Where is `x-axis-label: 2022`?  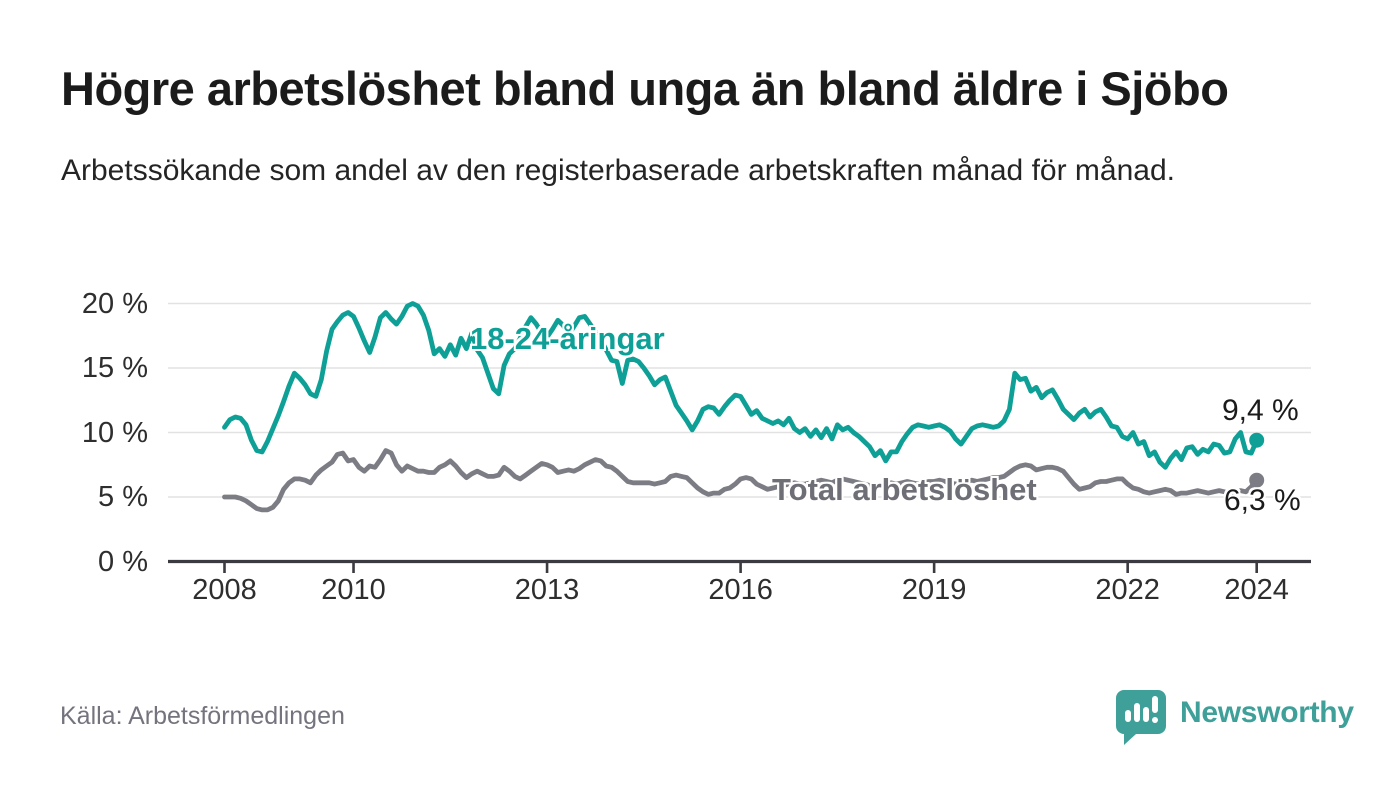
x-axis-label: 2022 is located at coordinates (1127, 590).